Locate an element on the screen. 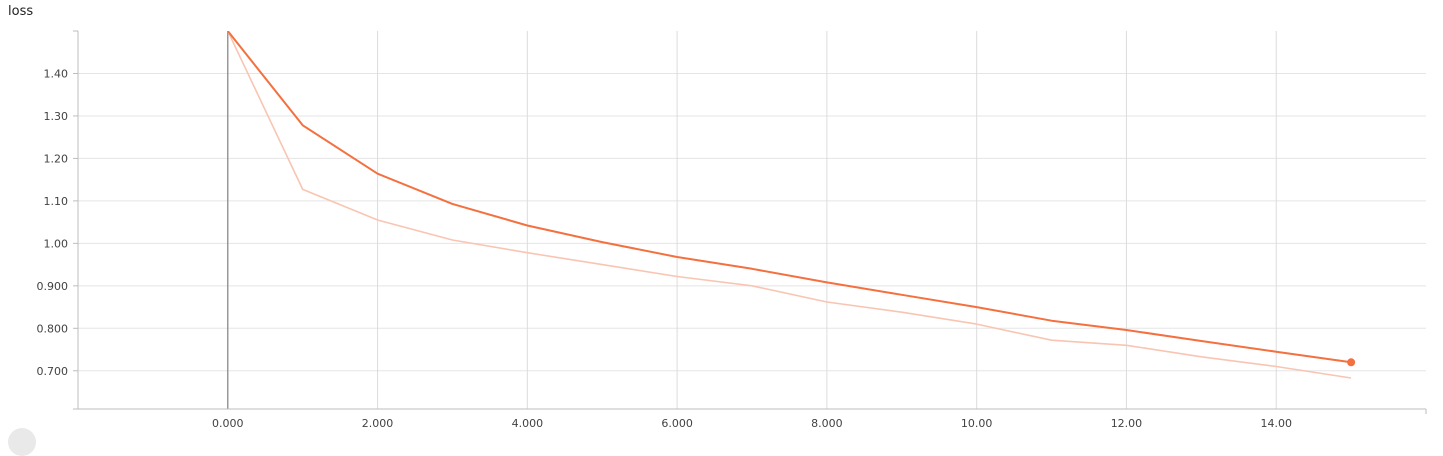 The image size is (1443, 456). x-tick-labels: 0.000 2.000 4.000 6.000 8.000 10.00 12.00 14.00 is located at coordinates (752, 423).